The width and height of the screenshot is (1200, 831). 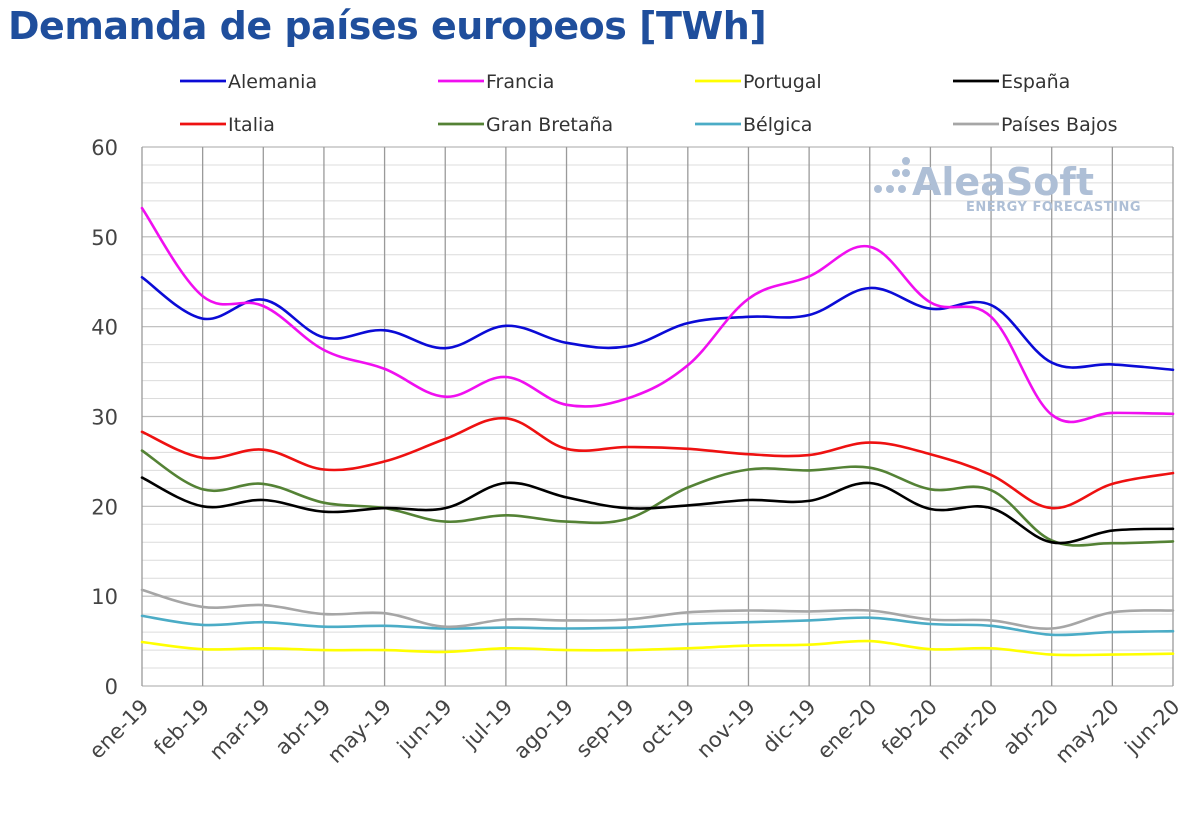 What do you see at coordinates (657, 463) in the screenshot?
I see `series-line-italia` at bounding box center [657, 463].